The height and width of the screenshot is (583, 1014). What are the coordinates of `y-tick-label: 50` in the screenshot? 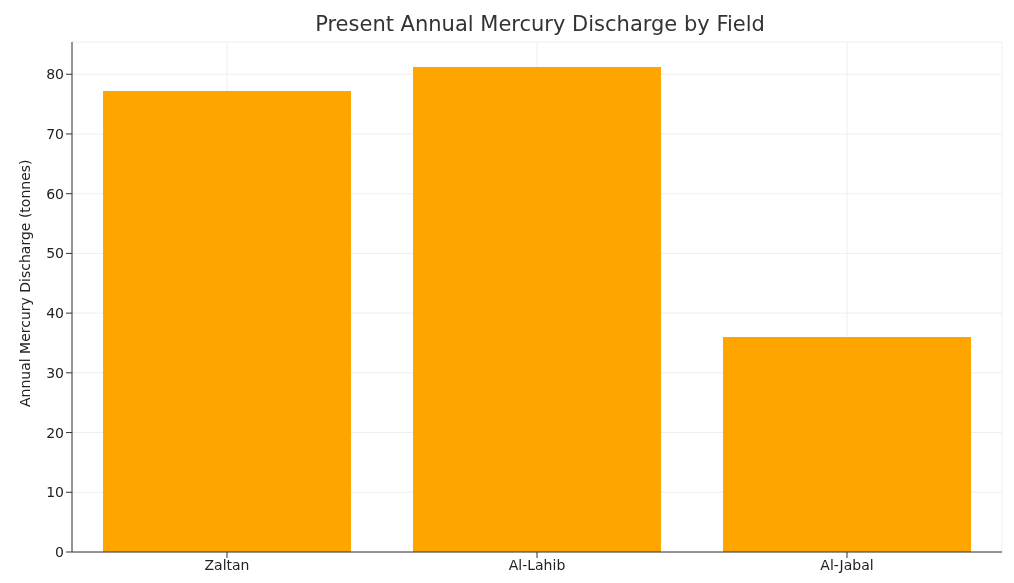 It's located at (55, 253).